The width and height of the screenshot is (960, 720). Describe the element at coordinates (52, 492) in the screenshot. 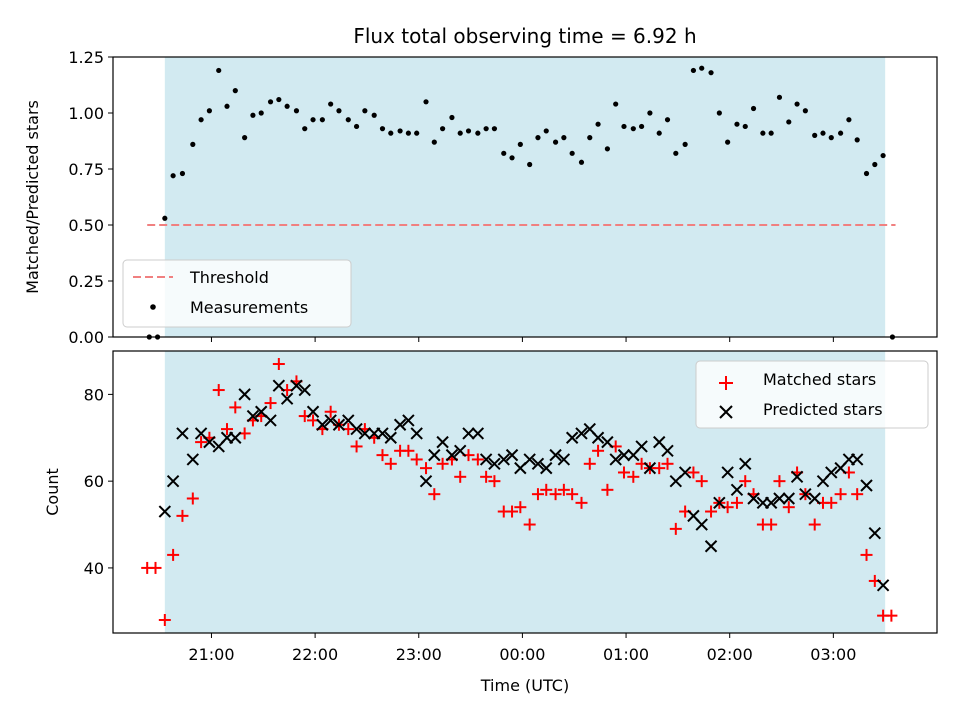

I see `bottom-y-axis-label: Count` at that location.